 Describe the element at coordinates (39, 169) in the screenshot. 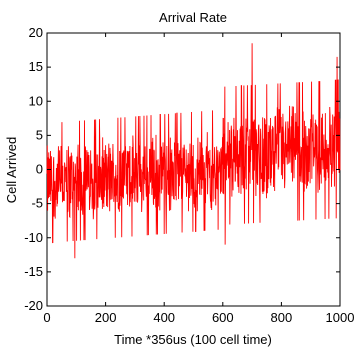

I see `y-tick-label: 0` at that location.